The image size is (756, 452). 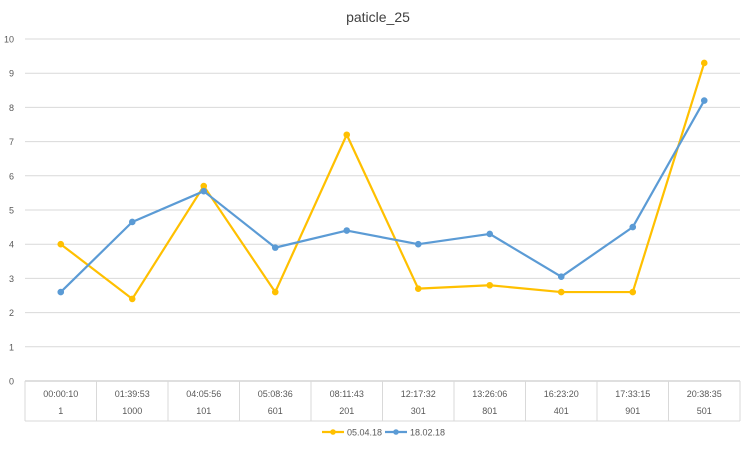 I want to click on chart-title: paticle_25, so click(x=378, y=17).